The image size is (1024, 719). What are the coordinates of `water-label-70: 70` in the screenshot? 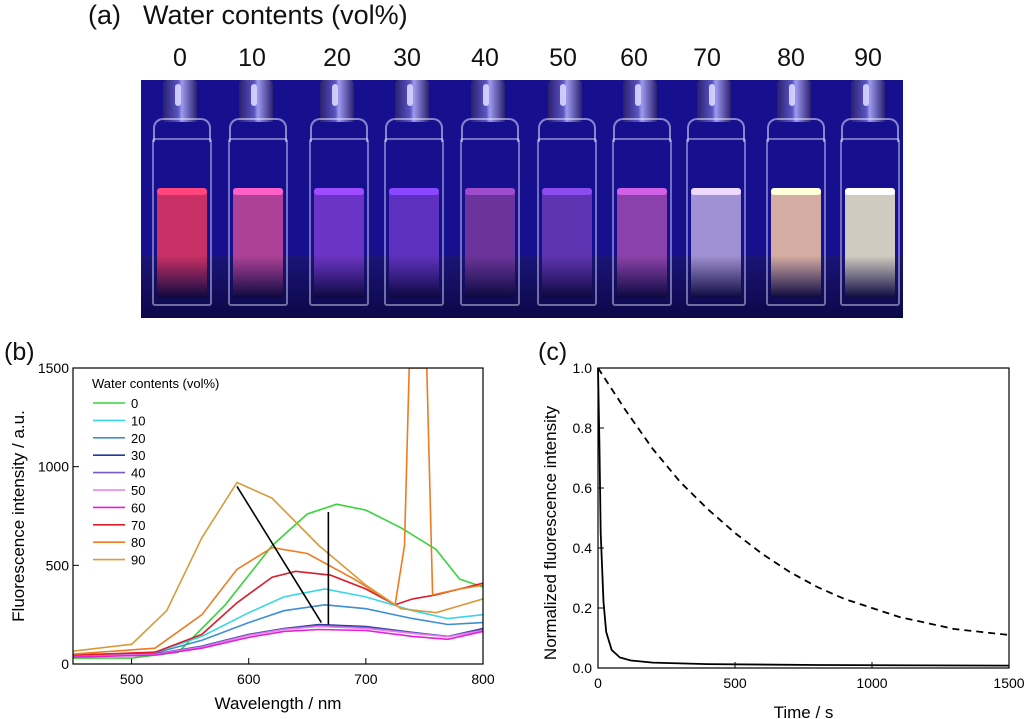 It's located at (707, 58).